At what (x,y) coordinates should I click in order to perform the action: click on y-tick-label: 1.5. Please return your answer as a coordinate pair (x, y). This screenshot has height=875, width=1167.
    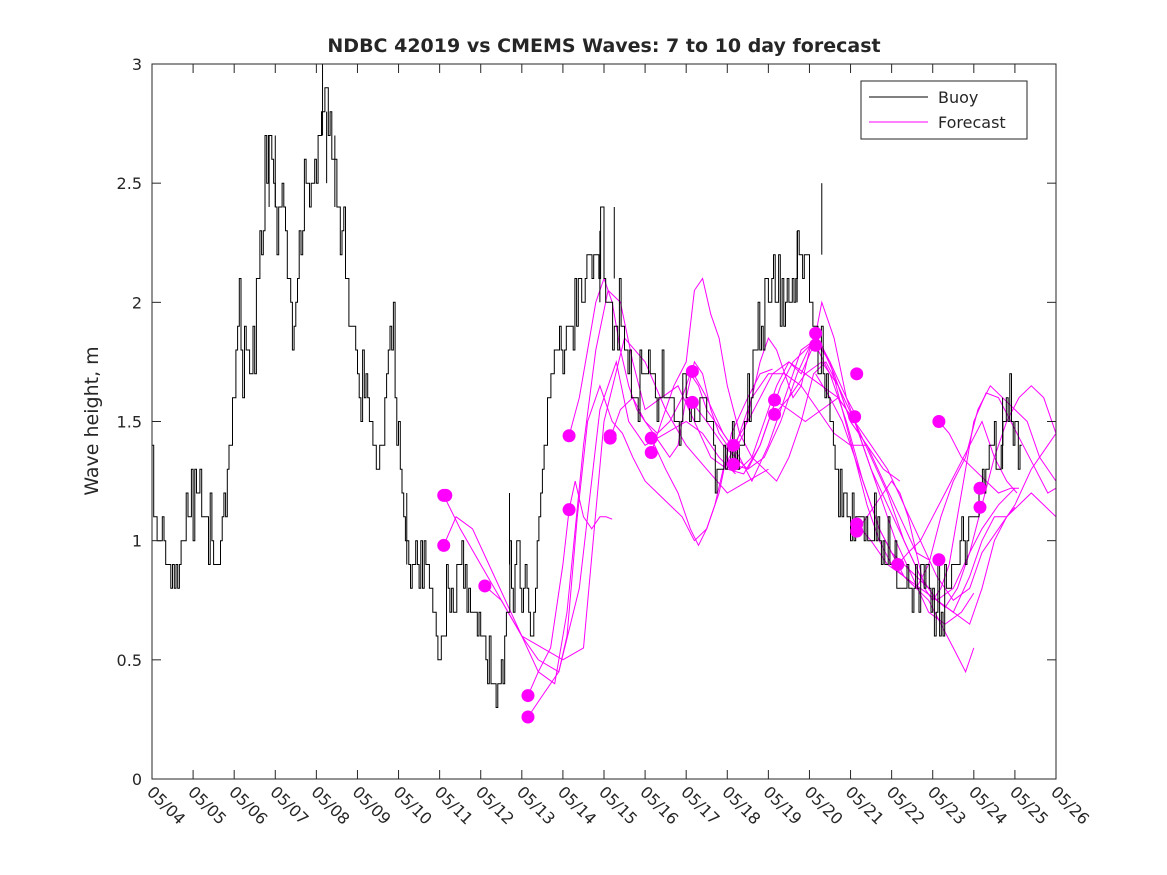
    Looking at the image, I should click on (129, 422).